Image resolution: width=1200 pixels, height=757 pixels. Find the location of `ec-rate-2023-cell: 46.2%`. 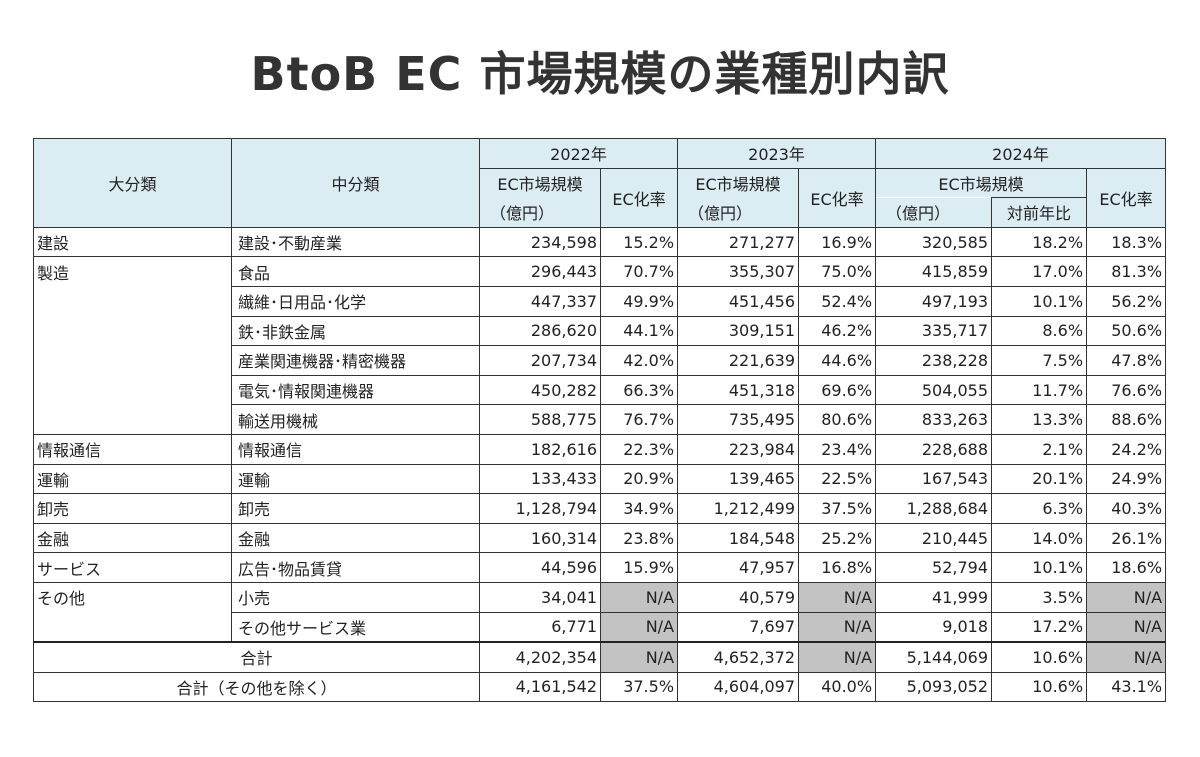

ec-rate-2023-cell: 46.2% is located at coordinates (837, 331).